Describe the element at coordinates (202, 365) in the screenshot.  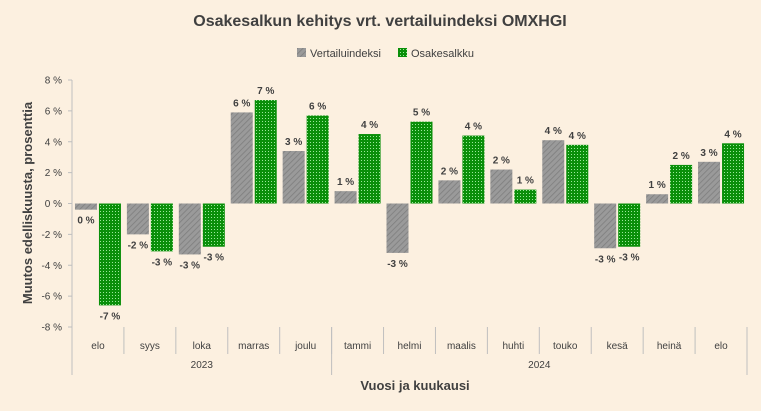
I see `year-group-label: 2023` at that location.